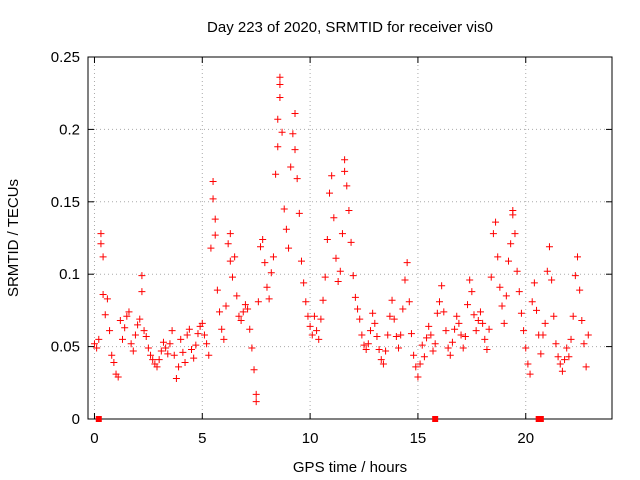 This screenshot has width=640, height=480. What do you see at coordinates (65, 57) in the screenshot?
I see `y-tick-label: 0.25` at bounding box center [65, 57].